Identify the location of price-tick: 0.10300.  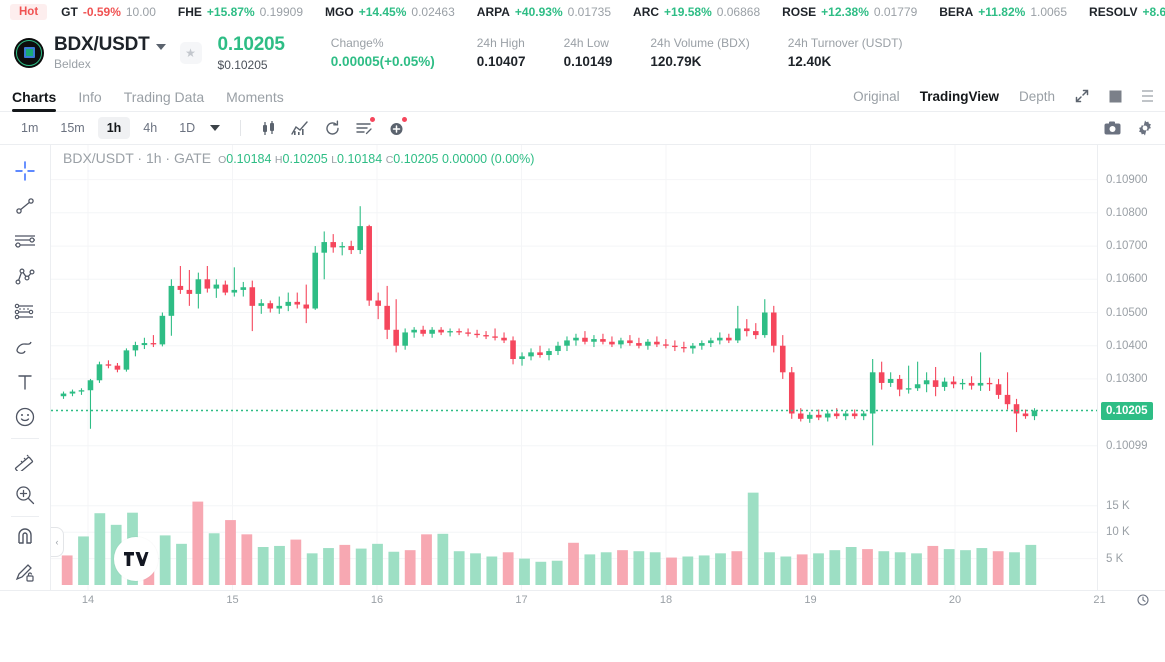
(1127, 378).